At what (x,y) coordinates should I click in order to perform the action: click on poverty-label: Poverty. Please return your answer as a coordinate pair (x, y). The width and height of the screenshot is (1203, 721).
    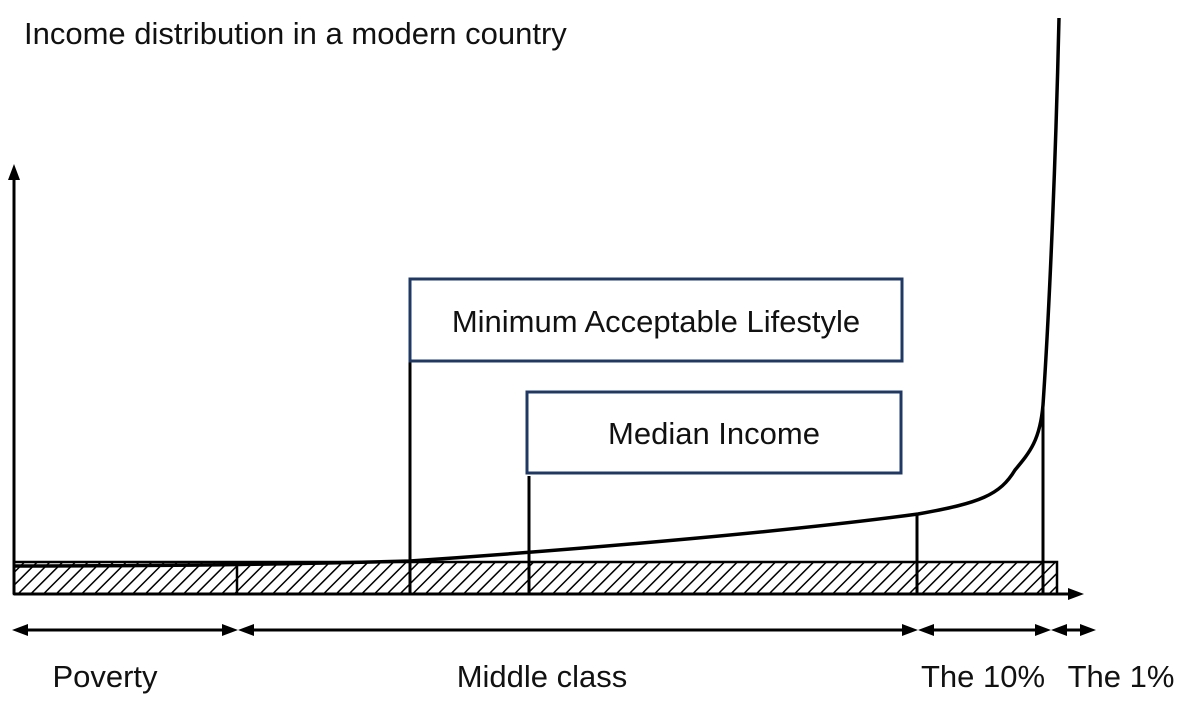
    Looking at the image, I should click on (105, 676).